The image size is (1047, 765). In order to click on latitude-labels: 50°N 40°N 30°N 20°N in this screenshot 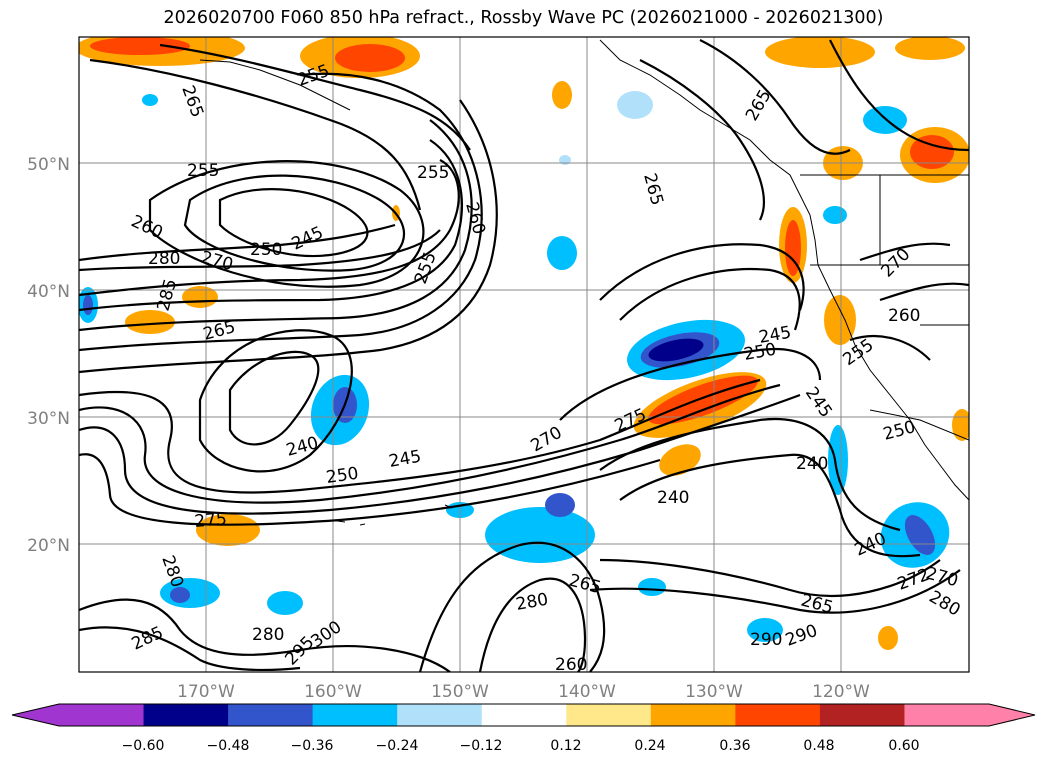, I will do `click(48, 355)`.